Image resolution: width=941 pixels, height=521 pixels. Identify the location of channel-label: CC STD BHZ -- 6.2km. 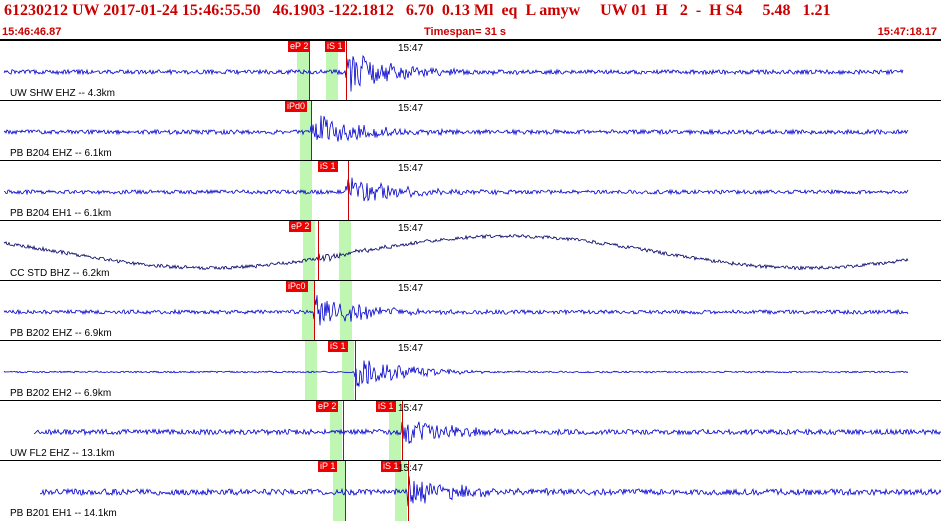
(60, 273).